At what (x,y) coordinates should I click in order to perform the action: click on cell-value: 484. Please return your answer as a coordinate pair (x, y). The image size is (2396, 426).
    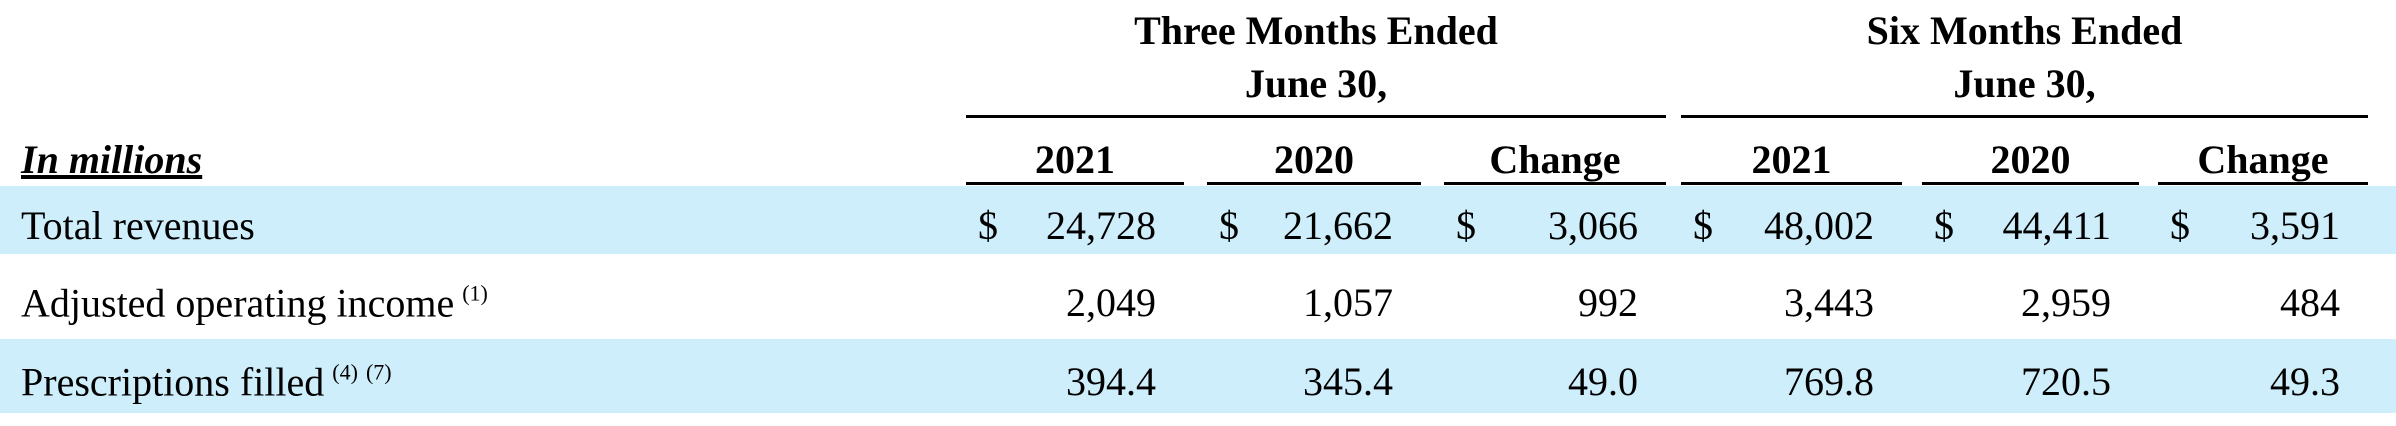
    Looking at the image, I should click on (2310, 302).